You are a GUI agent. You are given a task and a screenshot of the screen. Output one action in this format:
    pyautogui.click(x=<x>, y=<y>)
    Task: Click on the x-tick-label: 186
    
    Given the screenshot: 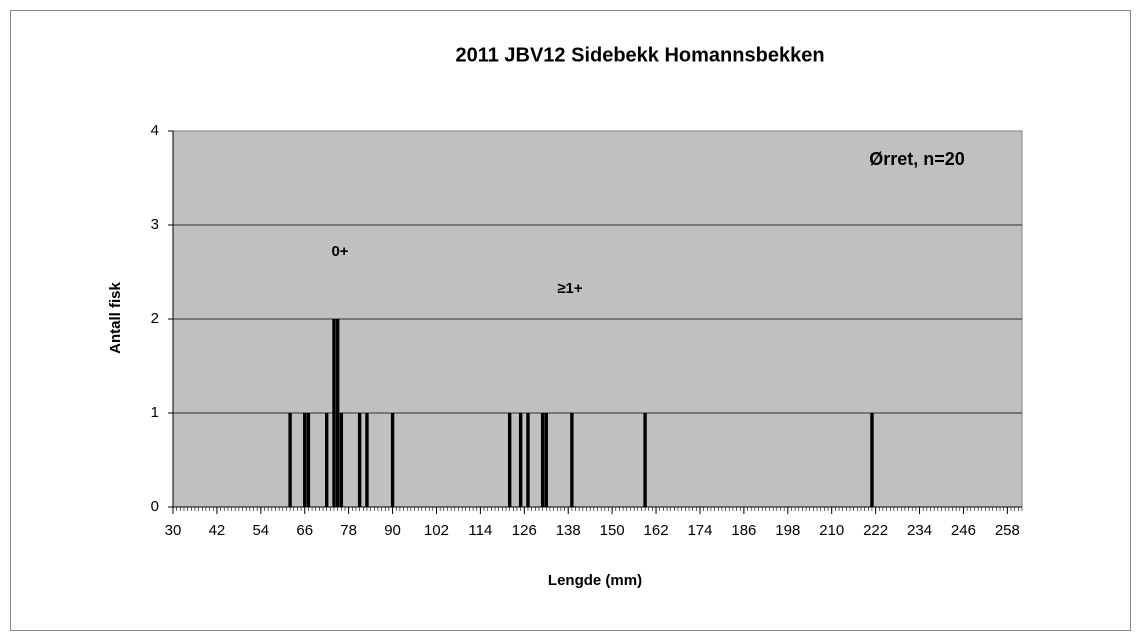 What is the action you would take?
    pyautogui.click(x=743, y=530)
    